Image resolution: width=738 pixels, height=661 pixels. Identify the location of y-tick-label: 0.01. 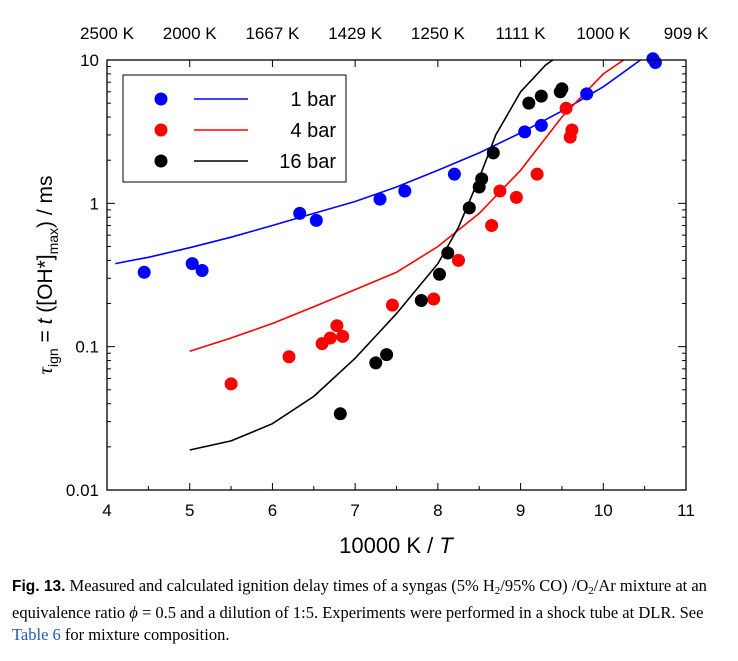
(82, 490).